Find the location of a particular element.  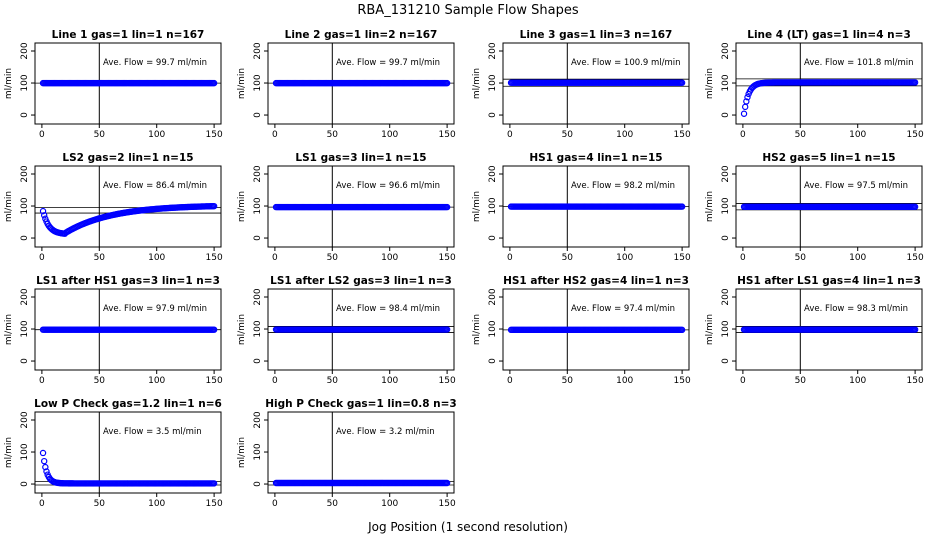

average-flow-annotation: Ave. Flow = 97.9 ml/min is located at coordinates (155, 309).